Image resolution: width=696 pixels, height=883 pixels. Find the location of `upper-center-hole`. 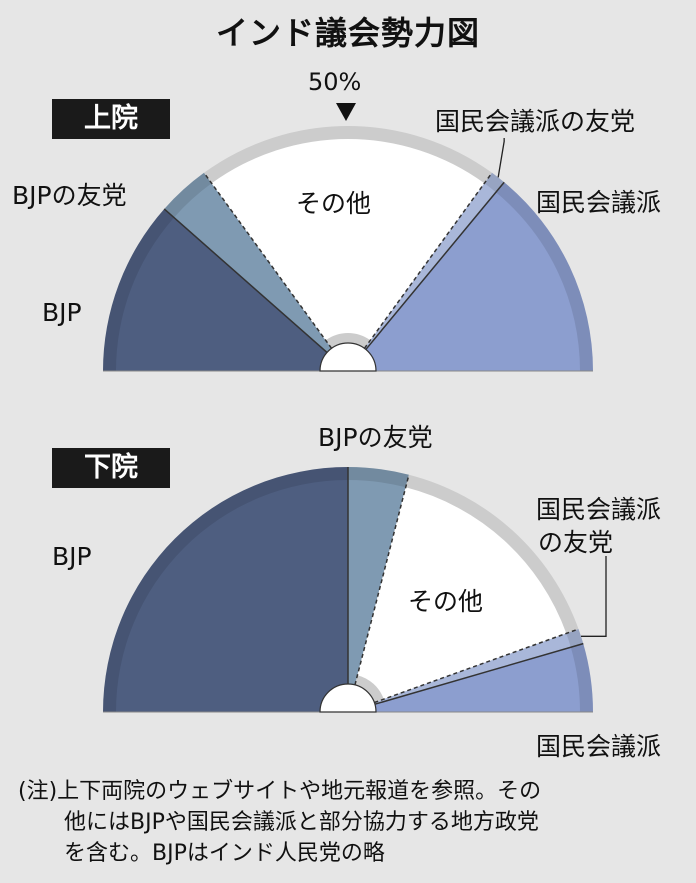

upper-center-hole is located at coordinates (348, 357).